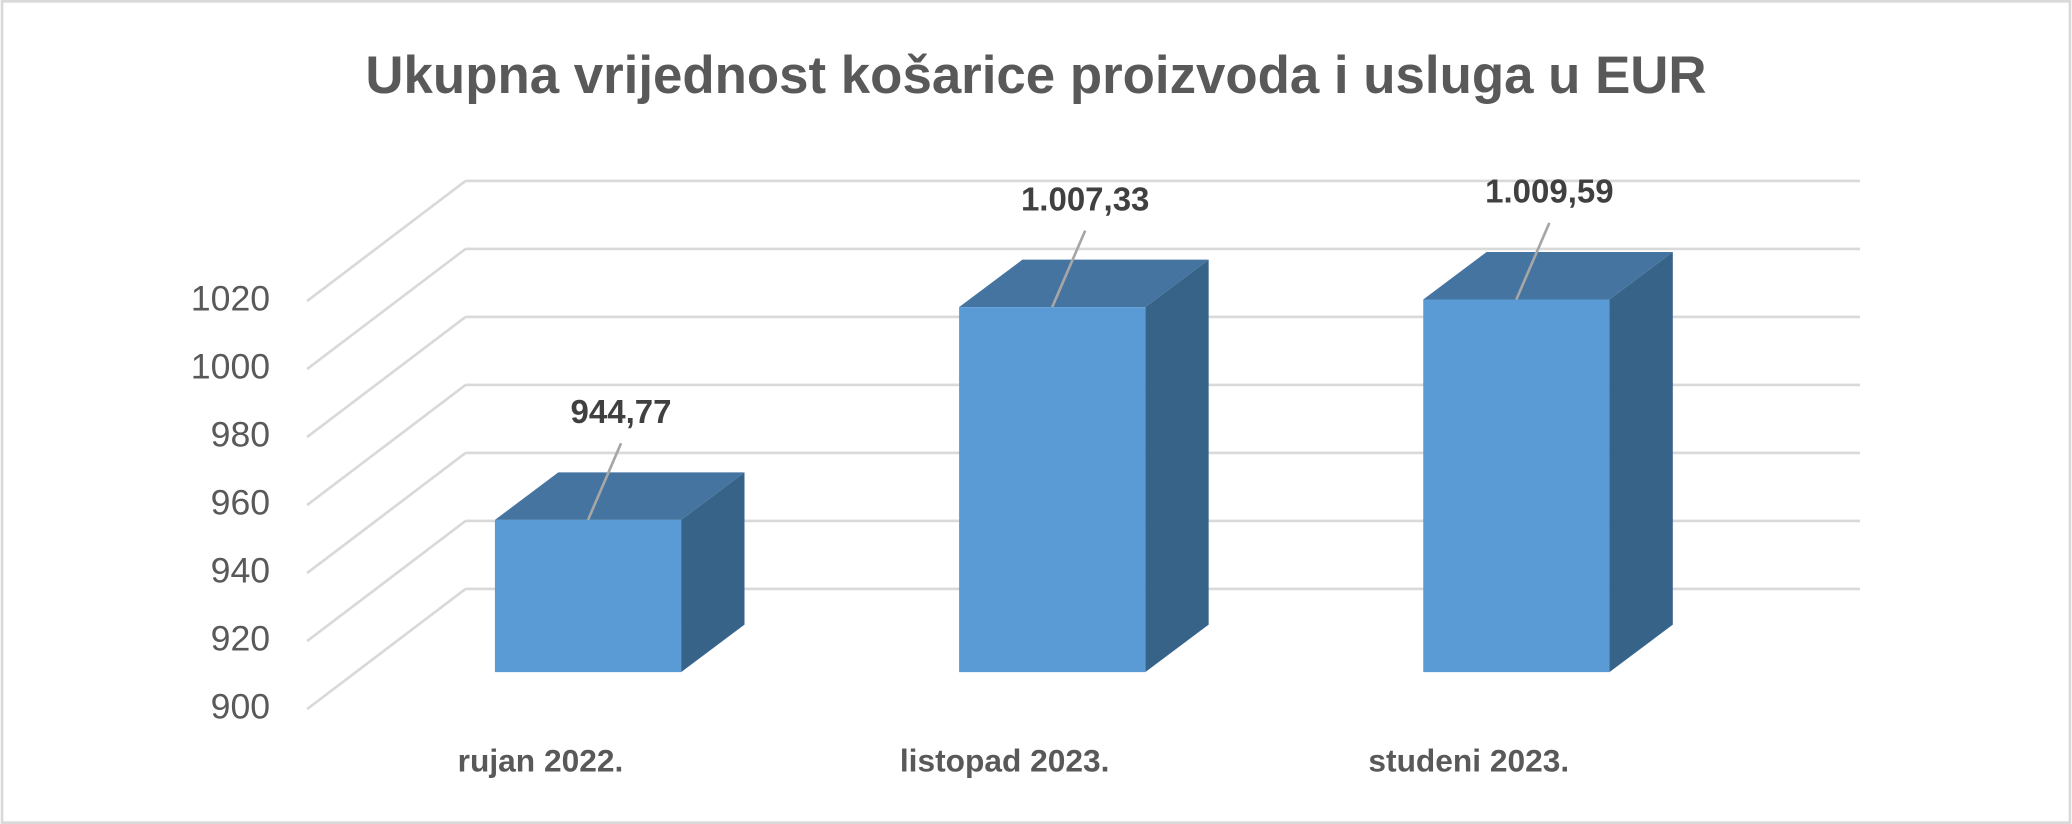 The height and width of the screenshot is (824, 2072). Describe the element at coordinates (1549, 191) in the screenshot. I see `value-label: 1.009,59` at that location.